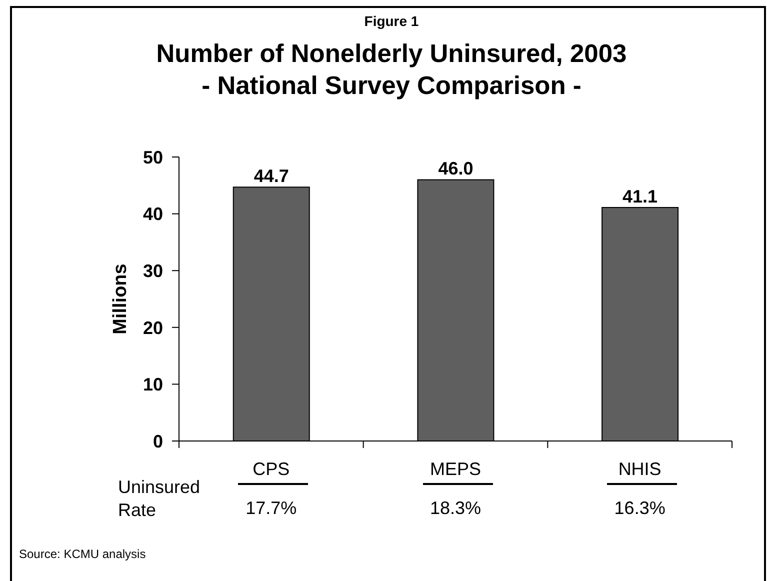 This screenshot has height=581, width=767. I want to click on source-note: Source: KCMU analysis, so click(82, 554).